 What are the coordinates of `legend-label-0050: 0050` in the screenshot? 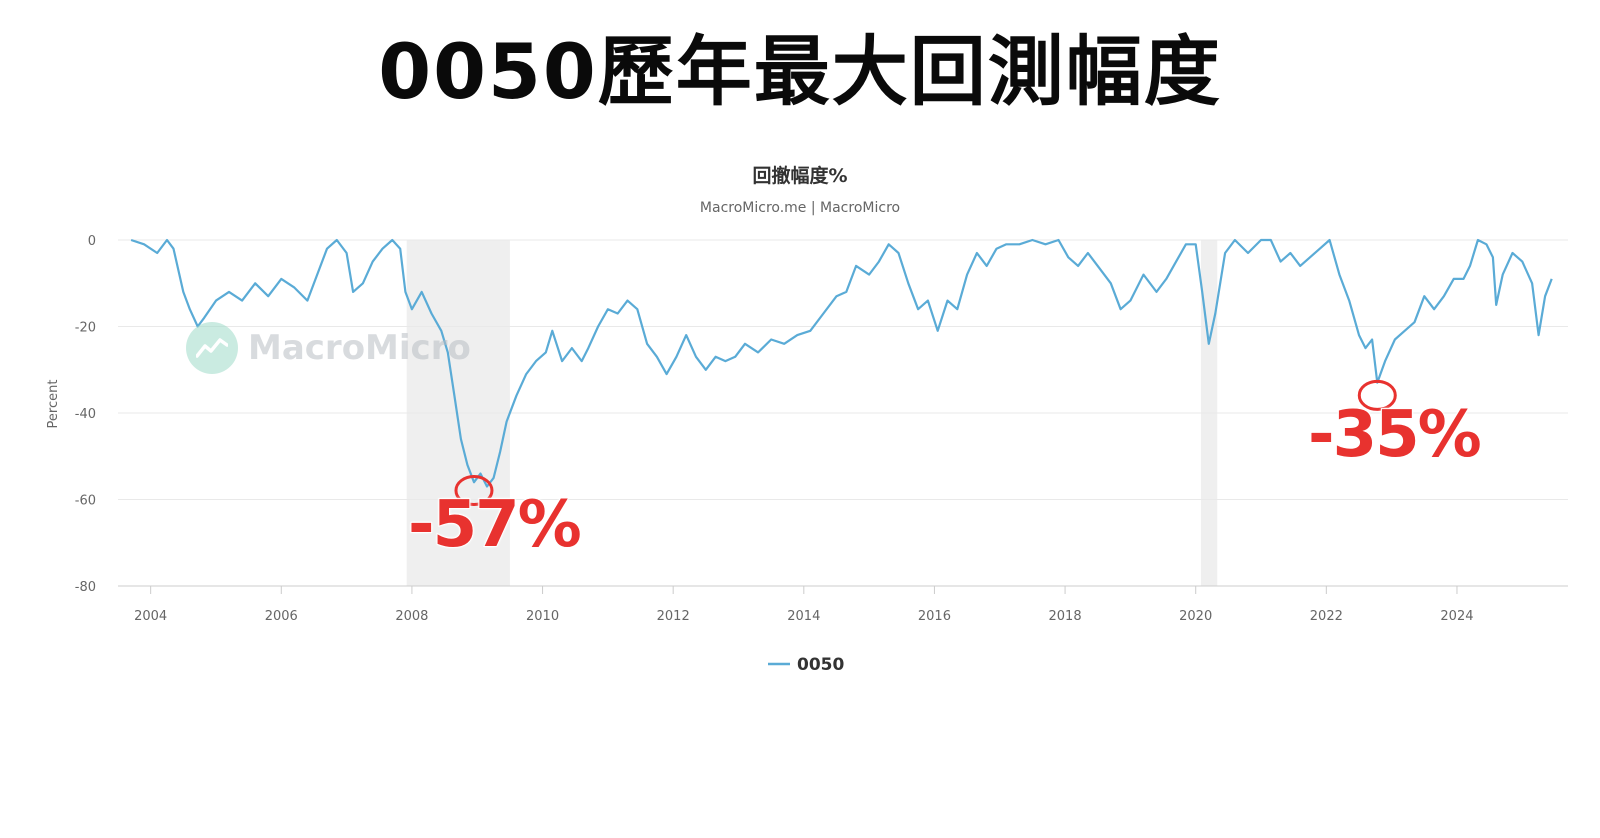 It's located at (820, 665).